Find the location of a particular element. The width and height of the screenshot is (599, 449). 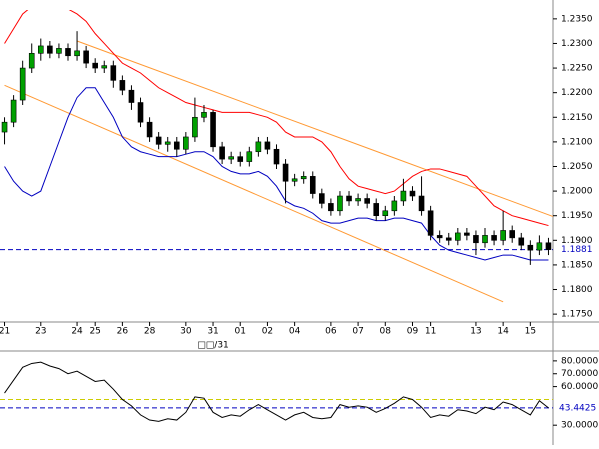

y-tick-label: 1.1950 is located at coordinates (577, 216).